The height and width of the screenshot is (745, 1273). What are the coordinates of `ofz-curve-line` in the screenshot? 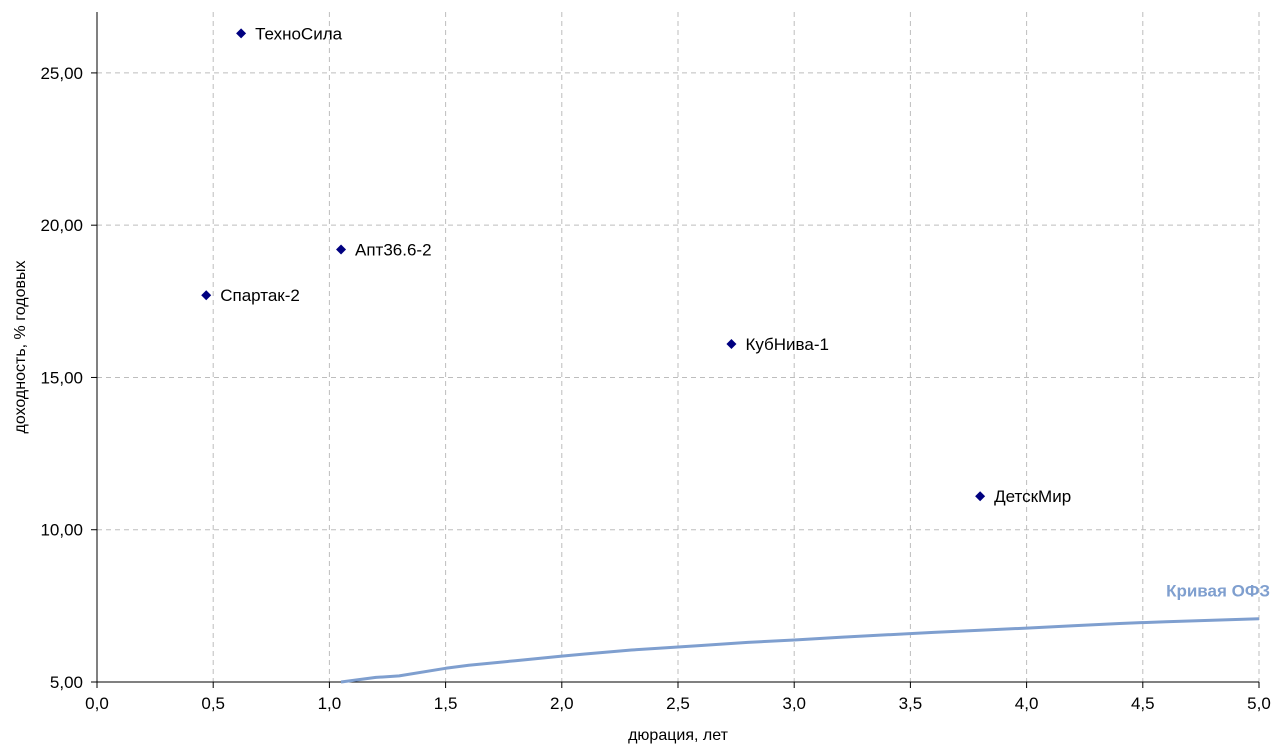 It's located at (800, 650).